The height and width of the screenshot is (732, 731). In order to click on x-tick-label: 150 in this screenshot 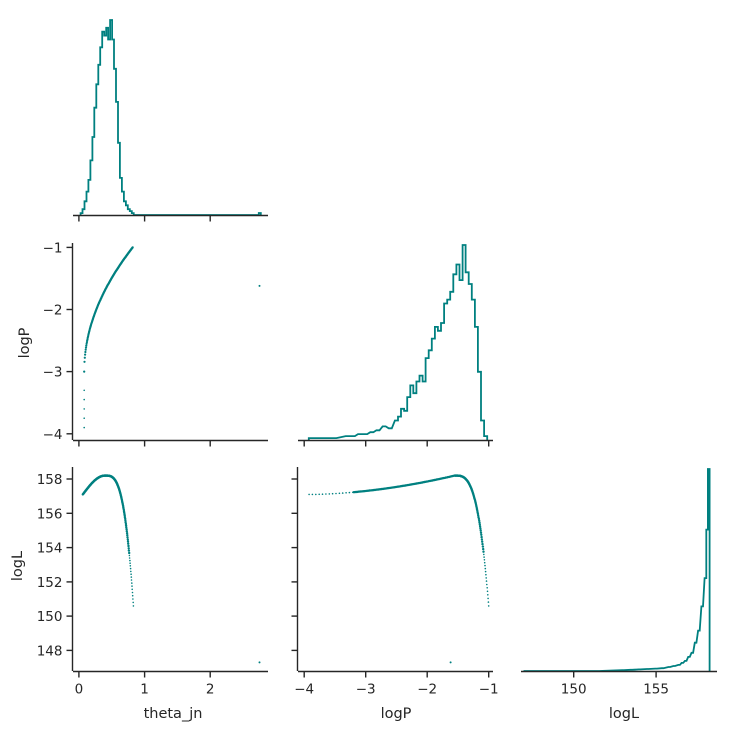, I will do `click(574, 690)`.